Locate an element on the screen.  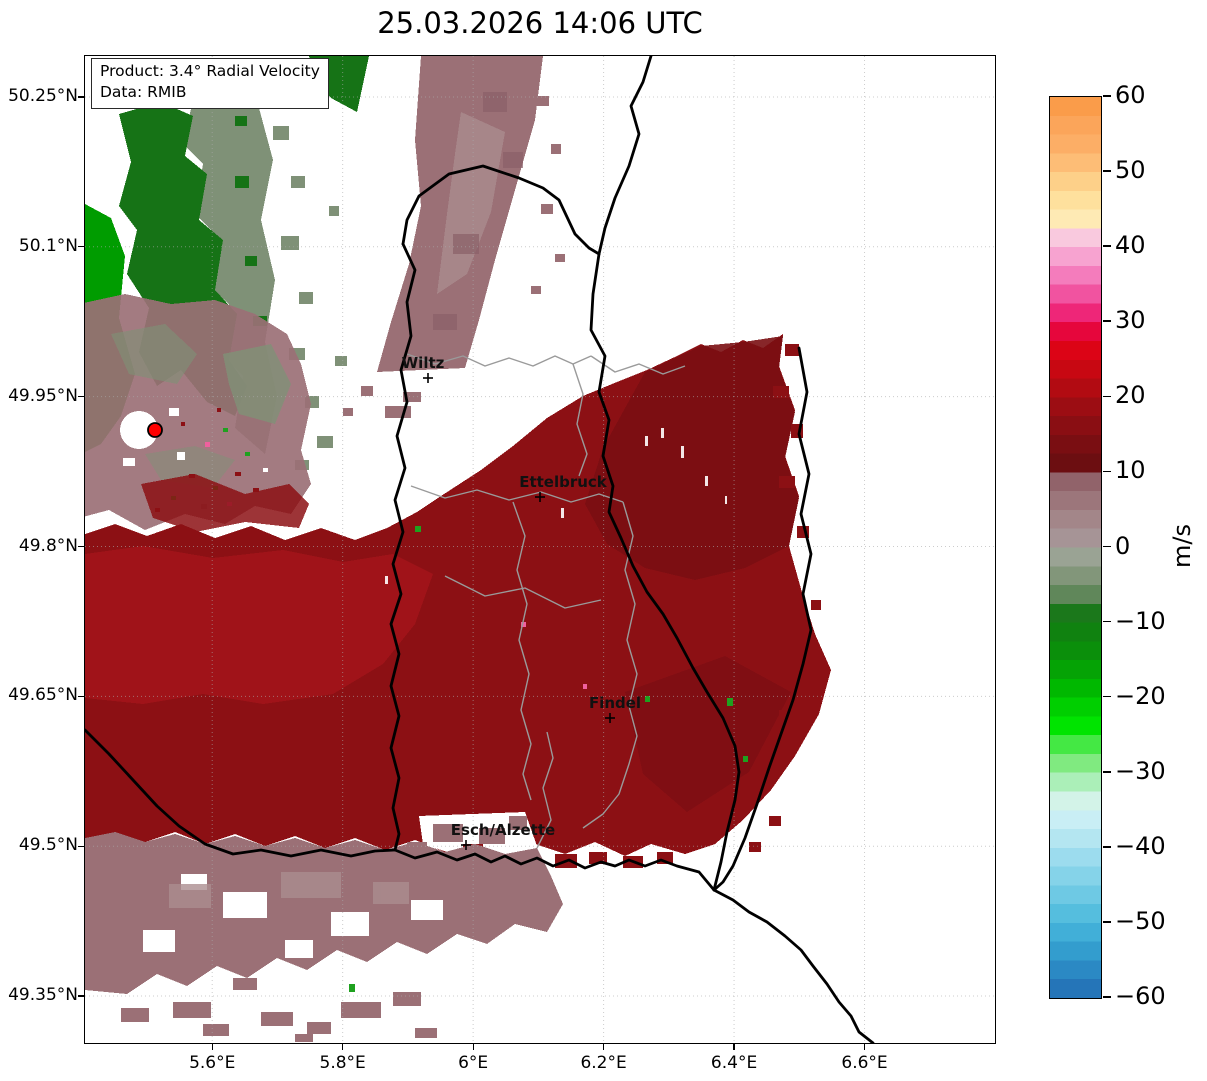
white-slashes is located at coordinates (556, 506).